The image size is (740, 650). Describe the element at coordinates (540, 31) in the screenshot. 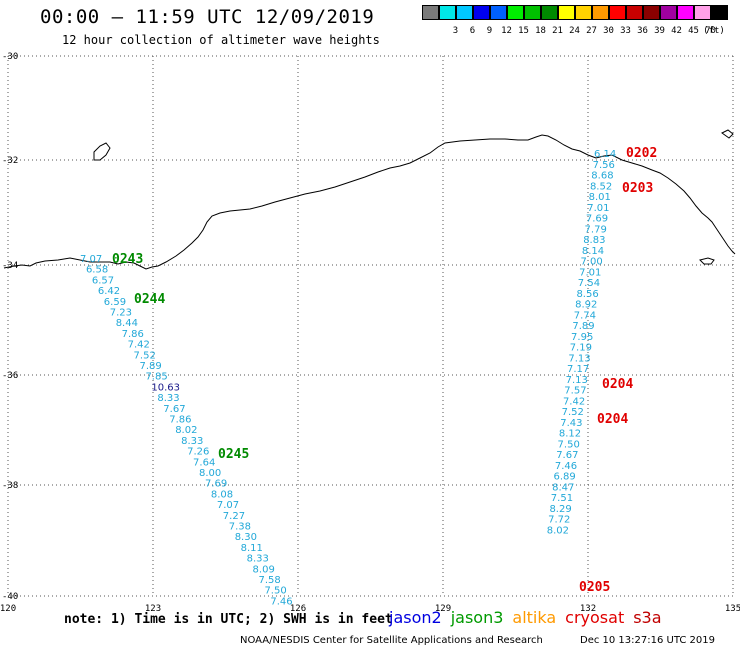

I see `legend-swatch-label: 18` at that location.